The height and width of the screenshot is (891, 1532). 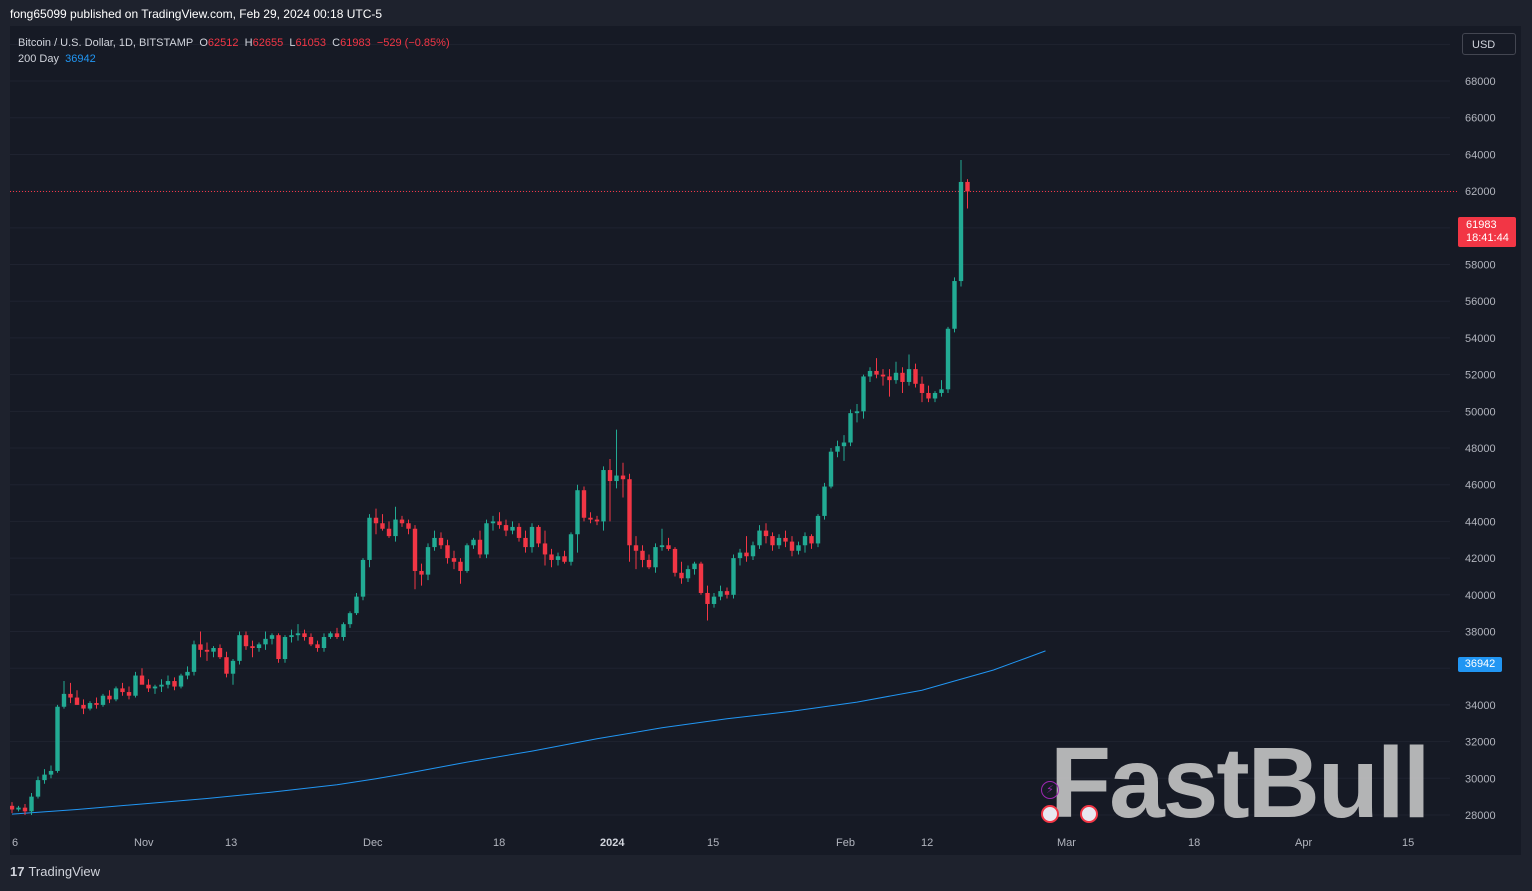 What do you see at coordinates (292, 43) in the screenshot?
I see `low-label: L` at bounding box center [292, 43].